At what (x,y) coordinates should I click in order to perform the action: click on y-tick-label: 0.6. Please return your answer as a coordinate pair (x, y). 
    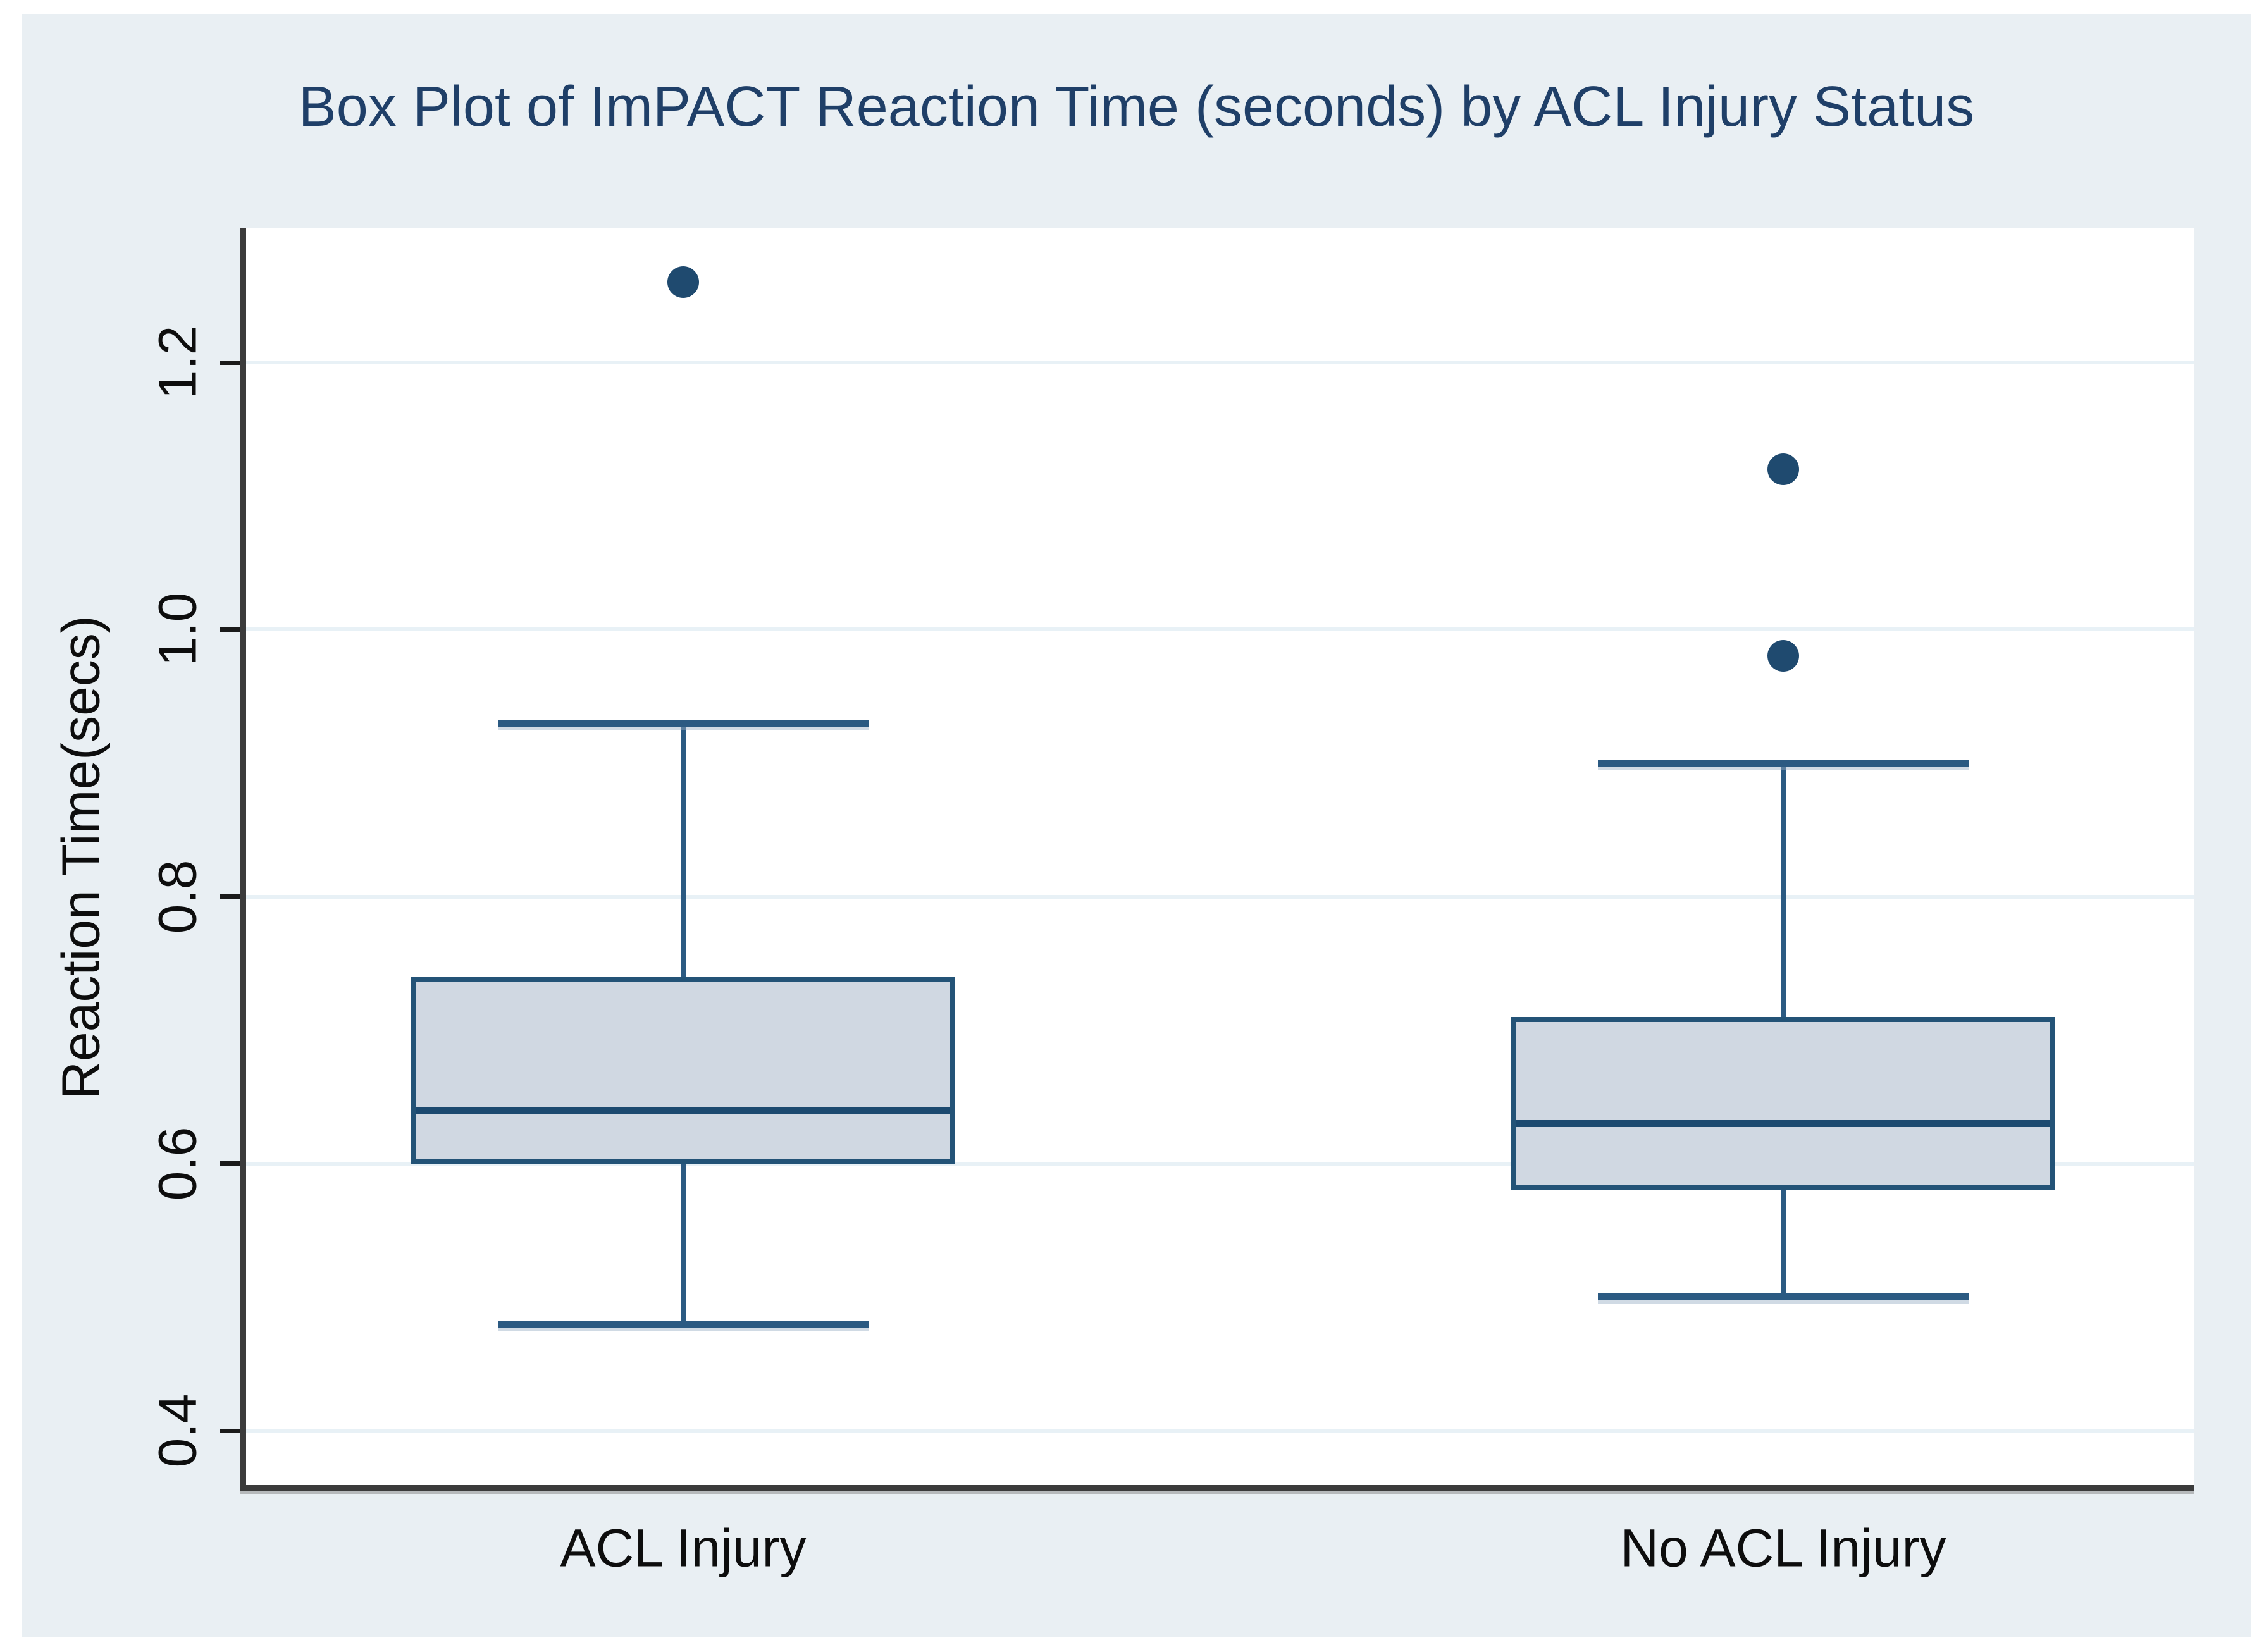
    Looking at the image, I should click on (177, 1163).